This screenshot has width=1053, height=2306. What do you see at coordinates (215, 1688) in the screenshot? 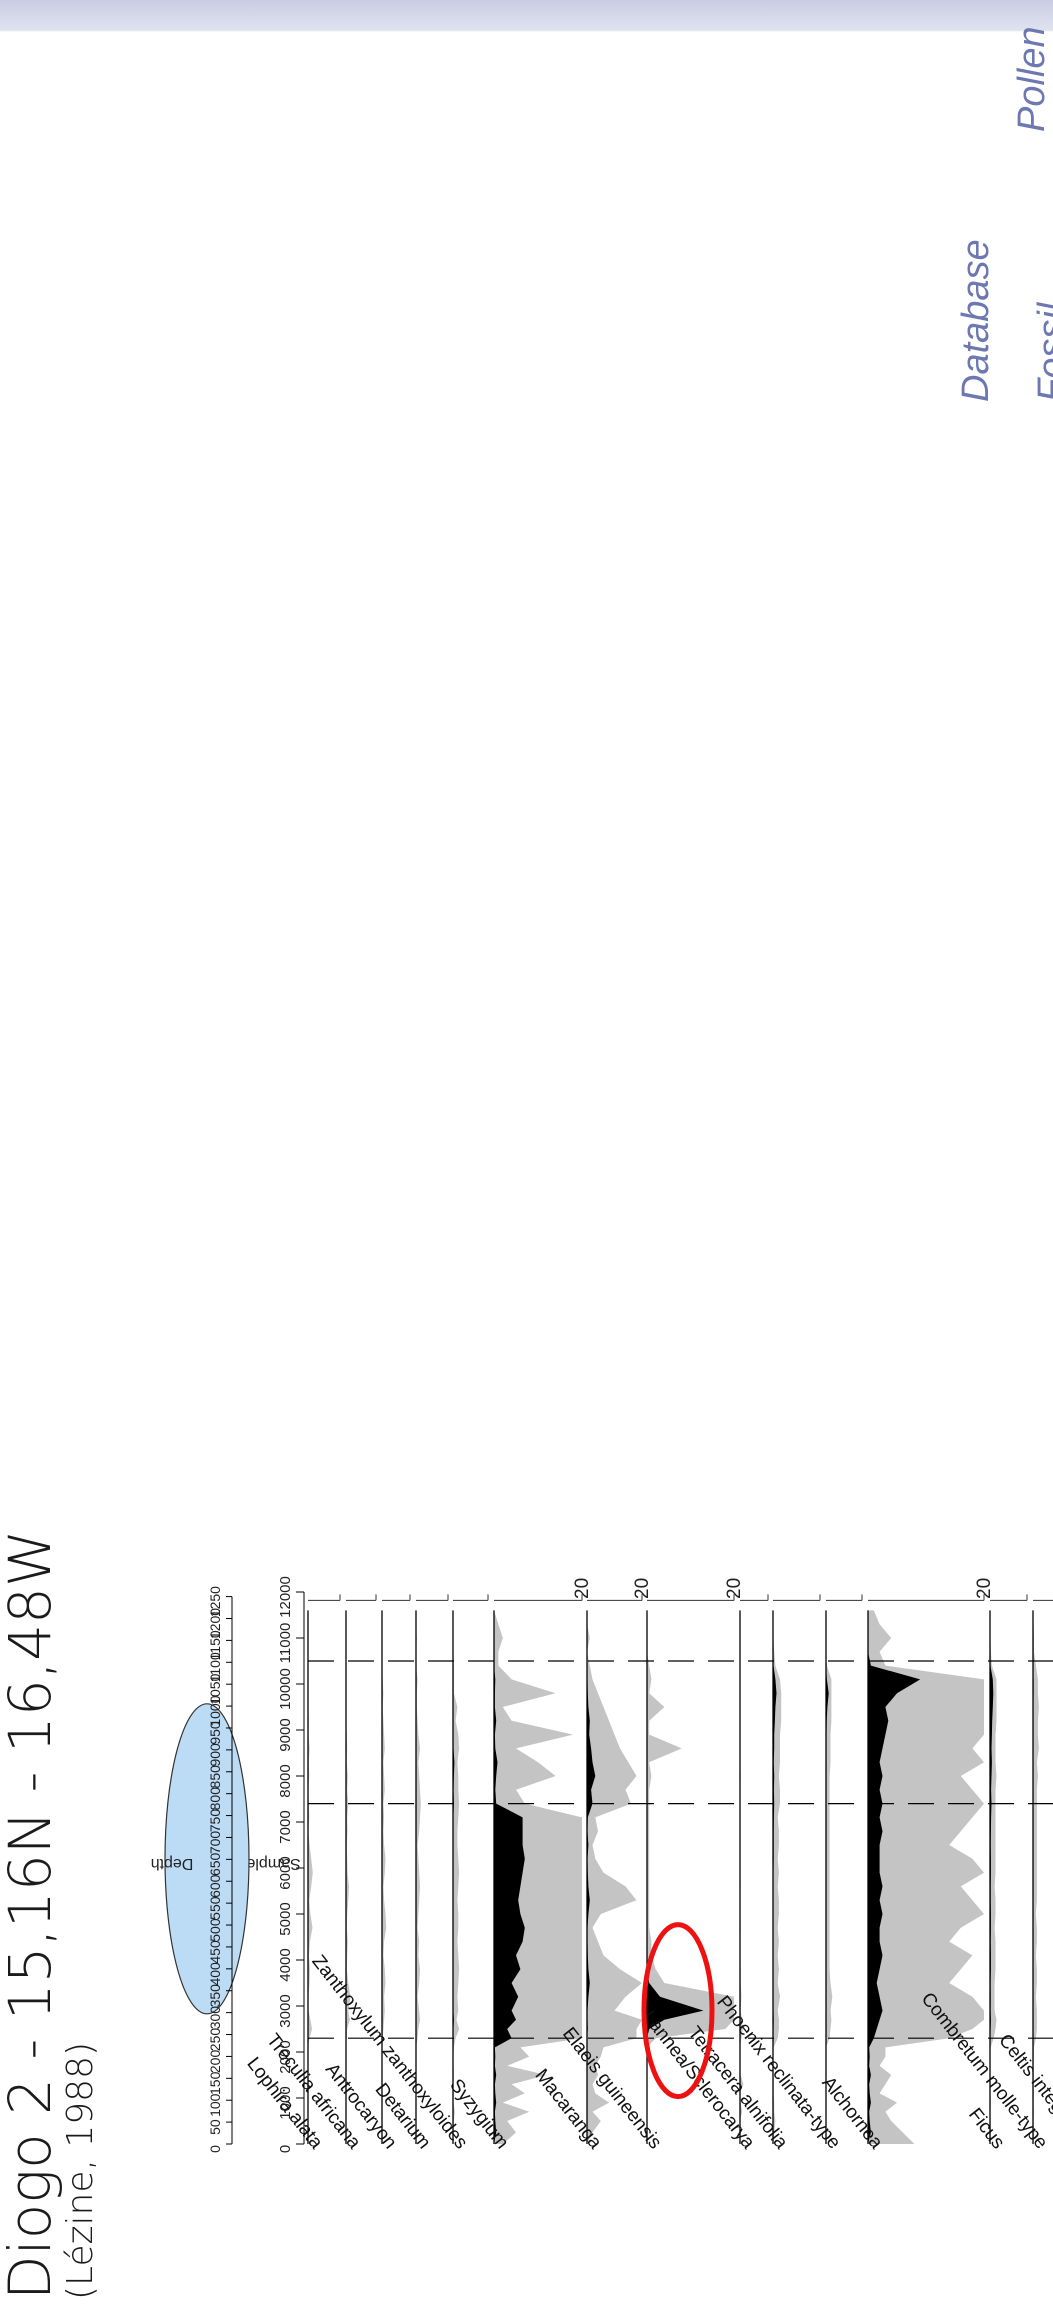
I see `depth-tick-label: 1050` at bounding box center [215, 1688].